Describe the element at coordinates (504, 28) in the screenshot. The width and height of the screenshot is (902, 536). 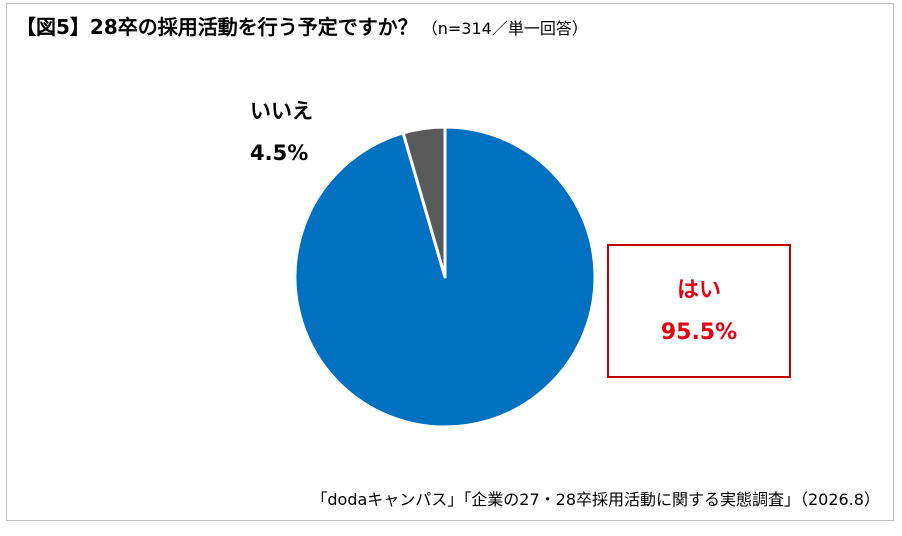
I see `chart-subtitle: （n=314／単一回答）` at that location.